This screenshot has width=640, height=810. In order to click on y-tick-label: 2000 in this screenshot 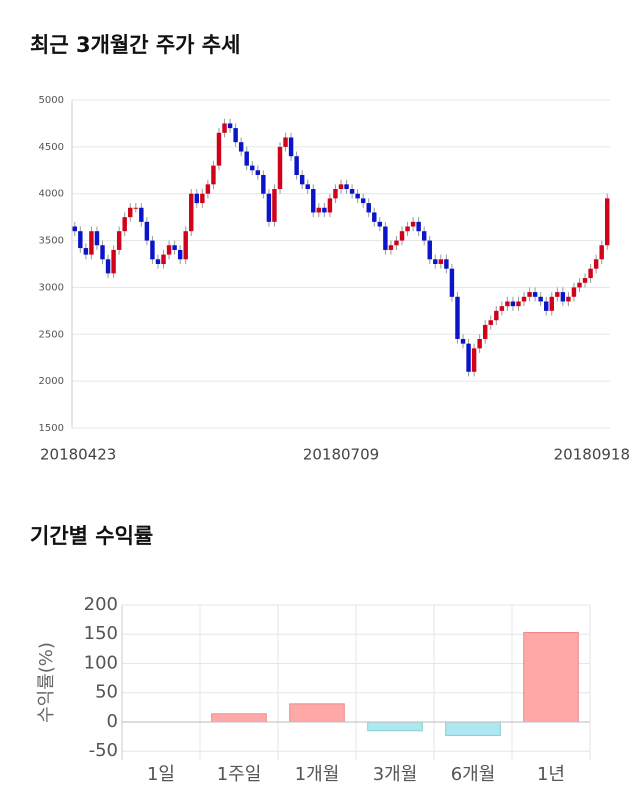, I will do `click(51, 381)`.